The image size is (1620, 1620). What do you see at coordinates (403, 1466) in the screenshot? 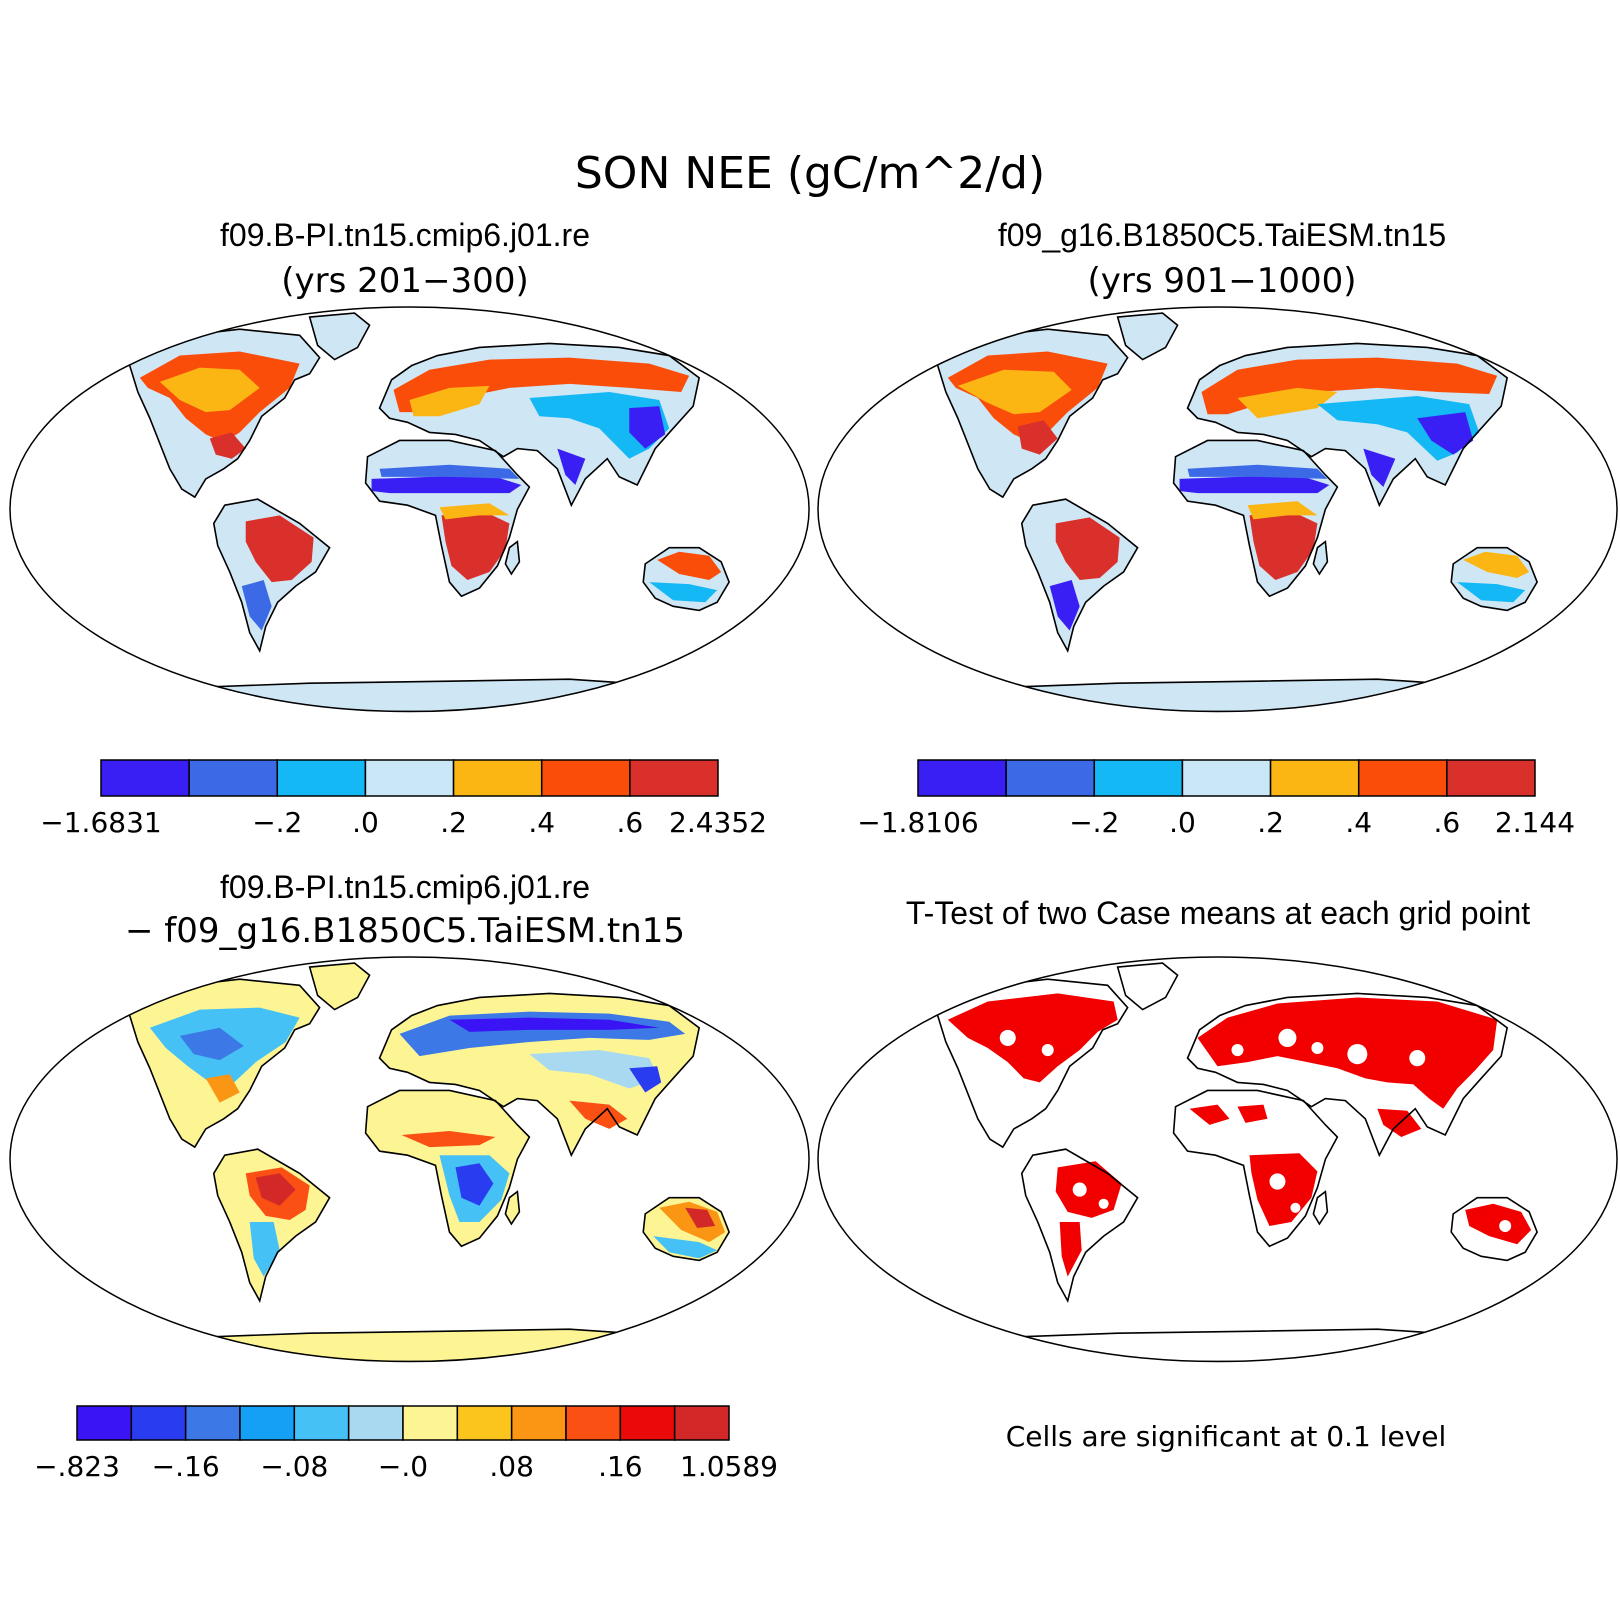
I see `panel-difference-colorbar-tick-3: −.0` at bounding box center [403, 1466].